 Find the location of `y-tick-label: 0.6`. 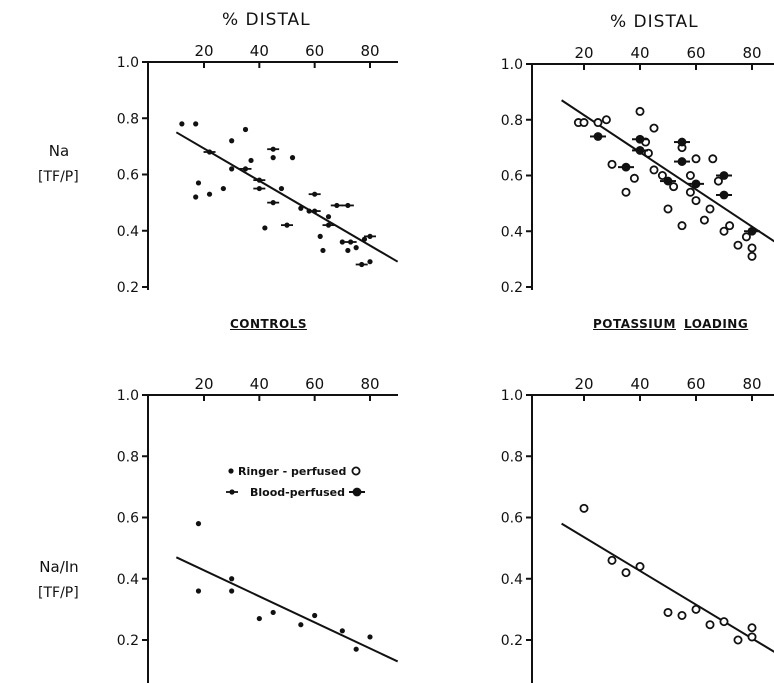

y-tick-label: 0.6 is located at coordinates (512, 177).